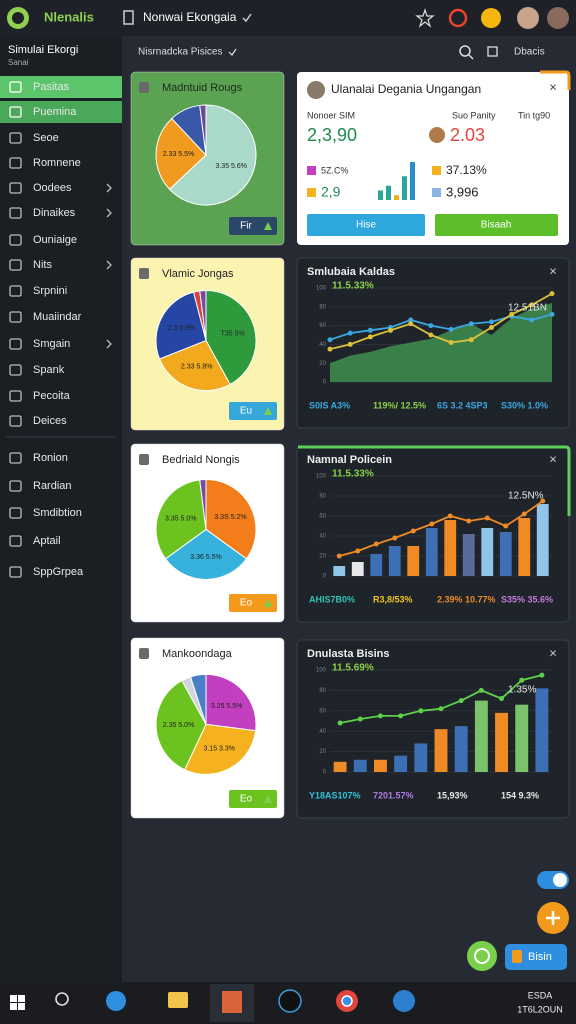 This screenshot has width=576, height=1024. Describe the element at coordinates (42, 265) in the screenshot. I see `menu-item: Nits` at that location.